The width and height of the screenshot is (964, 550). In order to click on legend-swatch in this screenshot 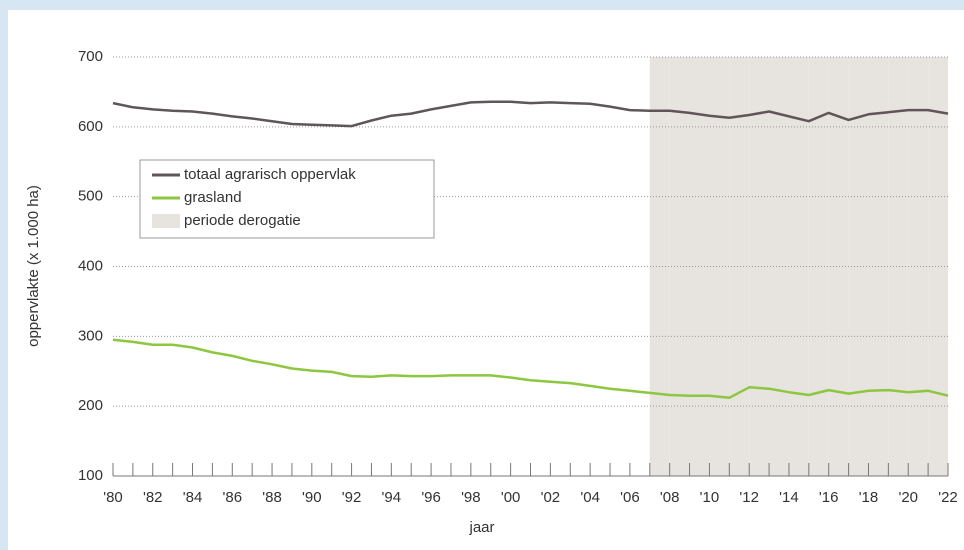, I will do `click(166, 221)`.